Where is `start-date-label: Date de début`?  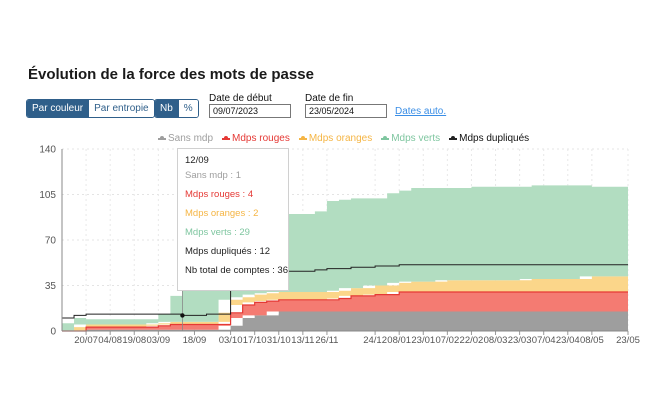 start-date-label: Date de début is located at coordinates (240, 98).